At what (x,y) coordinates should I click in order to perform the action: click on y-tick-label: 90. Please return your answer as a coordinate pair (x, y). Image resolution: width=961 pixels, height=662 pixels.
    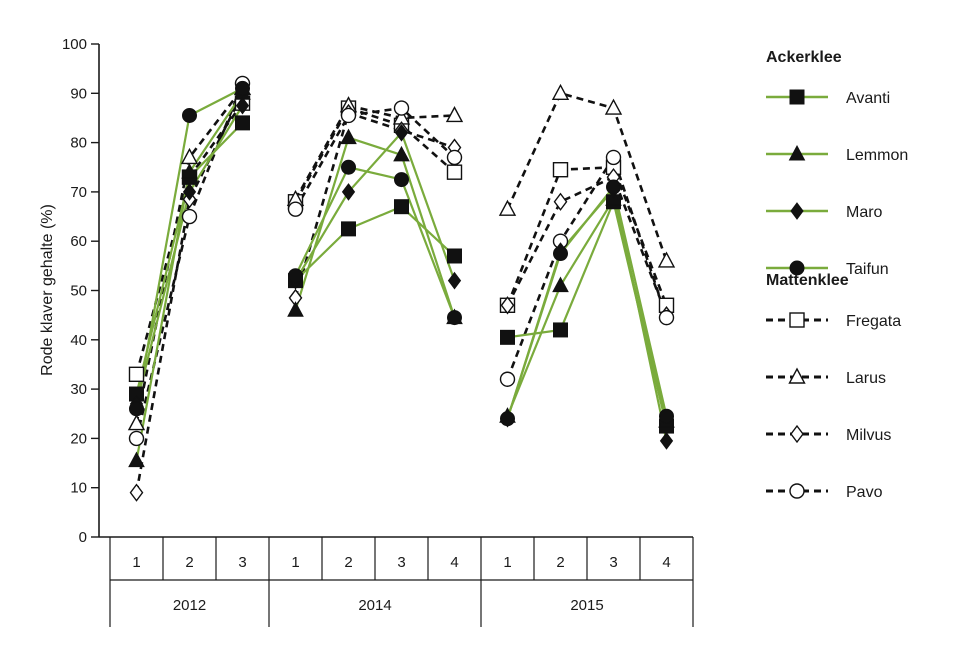
    Looking at the image, I should click on (78, 93).